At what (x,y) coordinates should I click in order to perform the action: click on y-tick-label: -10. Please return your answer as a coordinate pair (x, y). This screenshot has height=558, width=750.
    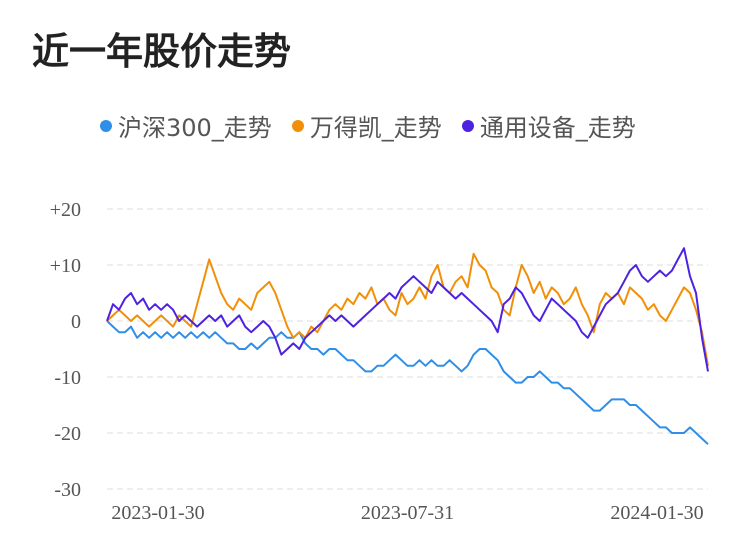
    Looking at the image, I should click on (67, 378).